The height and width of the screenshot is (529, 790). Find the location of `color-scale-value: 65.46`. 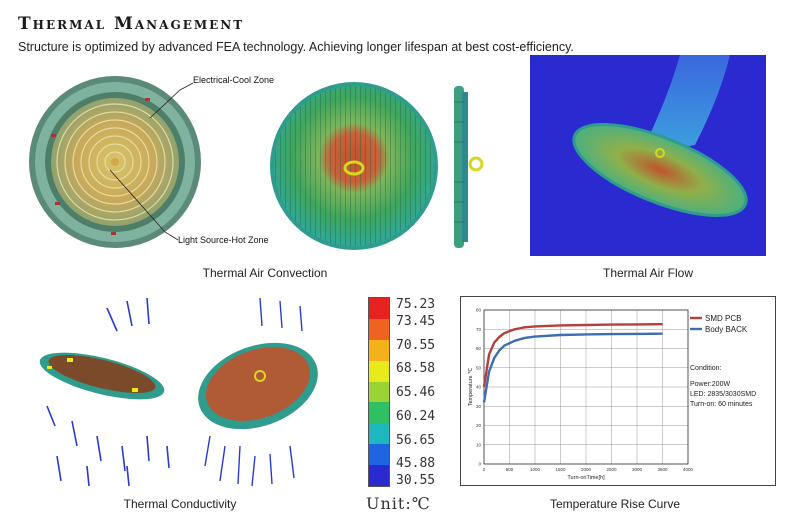

color-scale-value: 65.46 is located at coordinates (416, 392).